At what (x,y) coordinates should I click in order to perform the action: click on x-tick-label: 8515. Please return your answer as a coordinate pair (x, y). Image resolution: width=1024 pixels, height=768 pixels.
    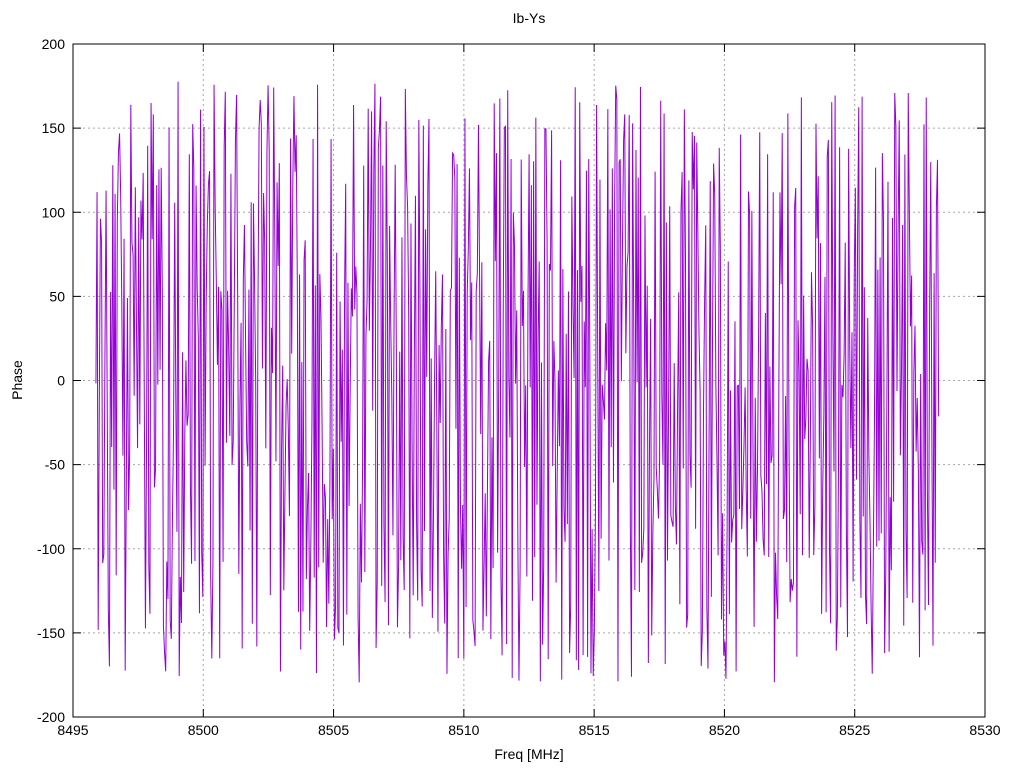
    Looking at the image, I should click on (594, 730).